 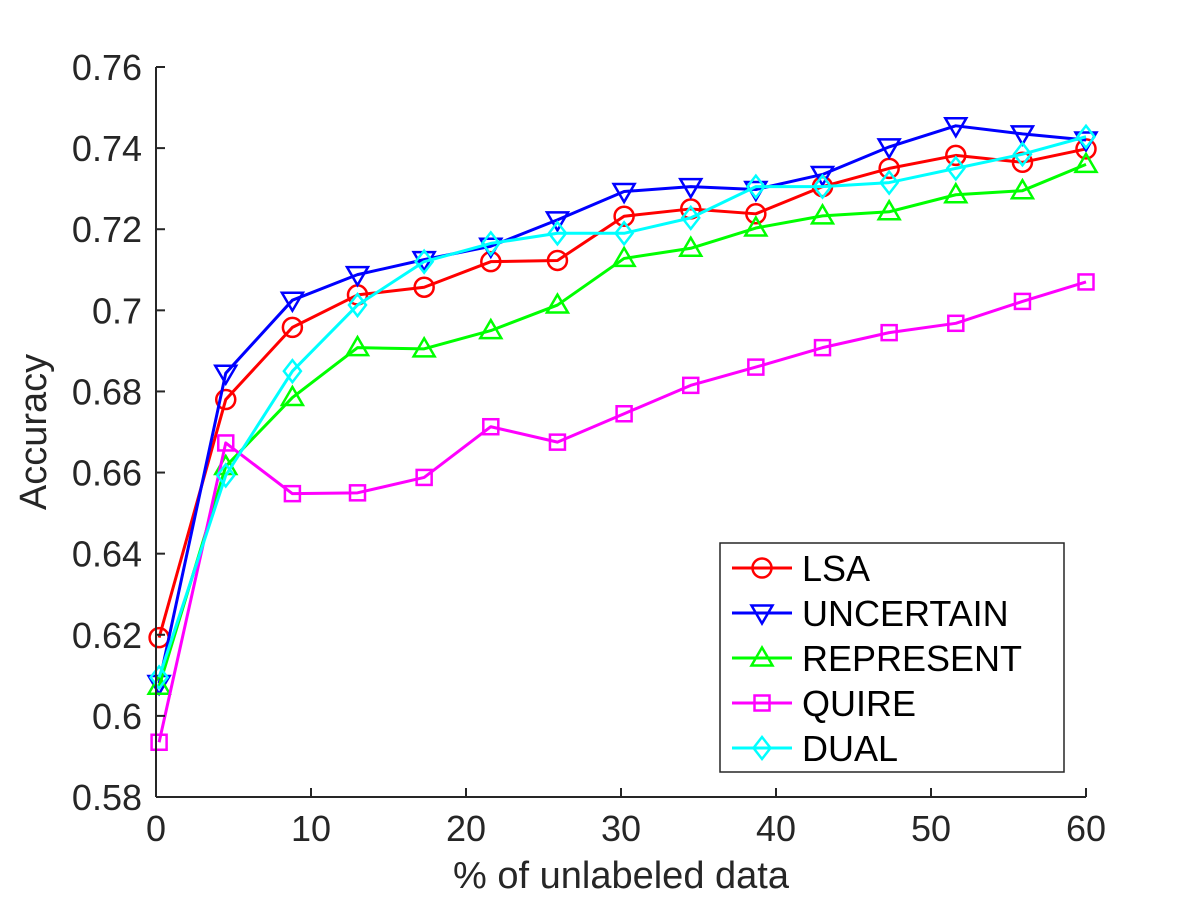 I want to click on legend-label-represent: REPRESENT, so click(x=912, y=658).